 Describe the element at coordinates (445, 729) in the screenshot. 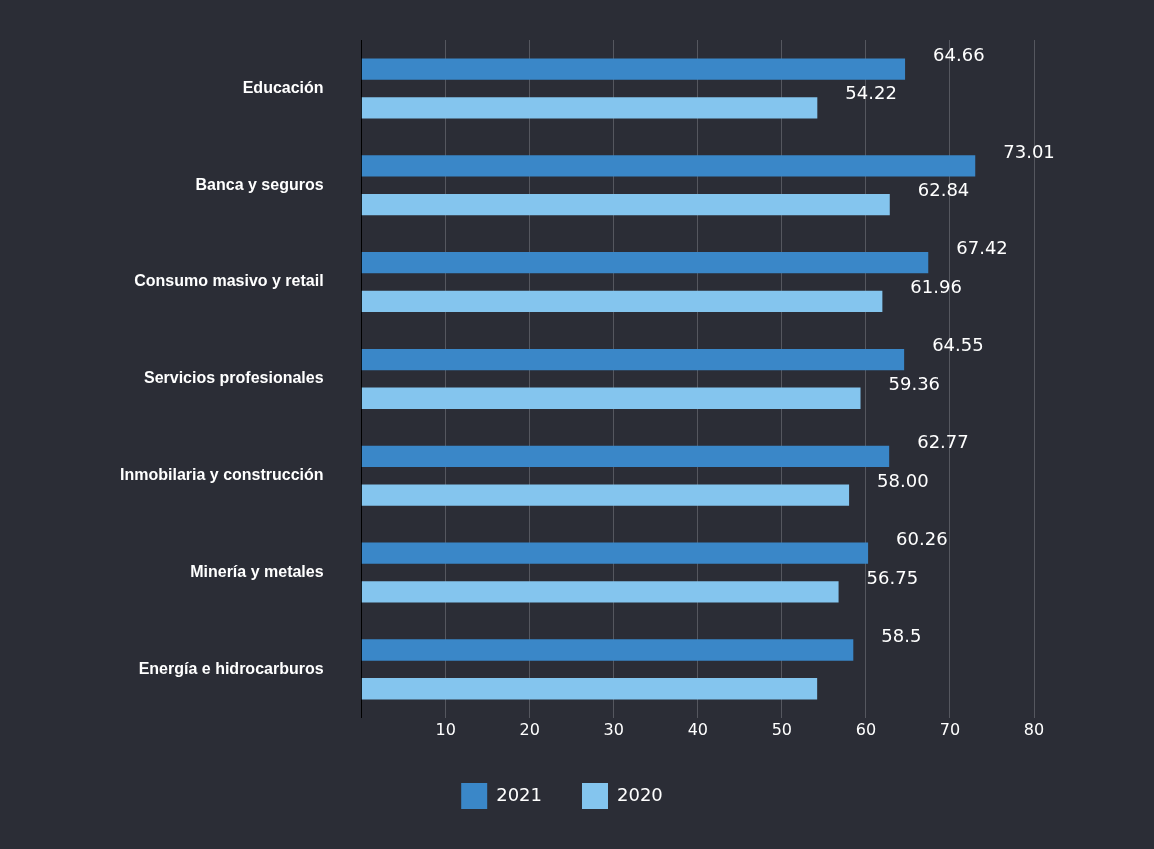

I see `x-tick-label: 10` at that location.